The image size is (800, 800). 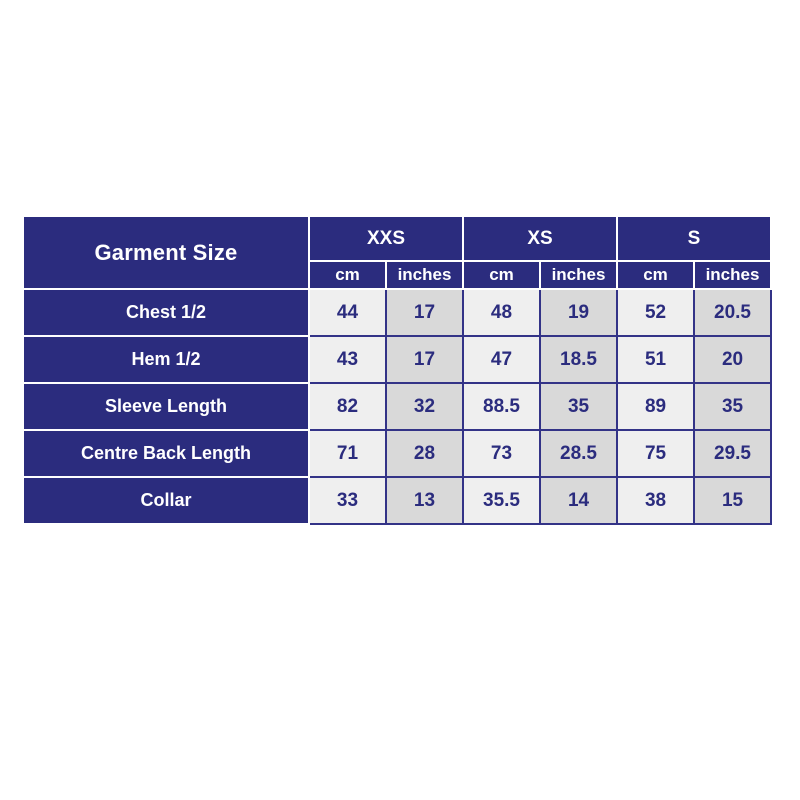 I want to click on row-label-chest: Chest 1/2, so click(x=166, y=312).